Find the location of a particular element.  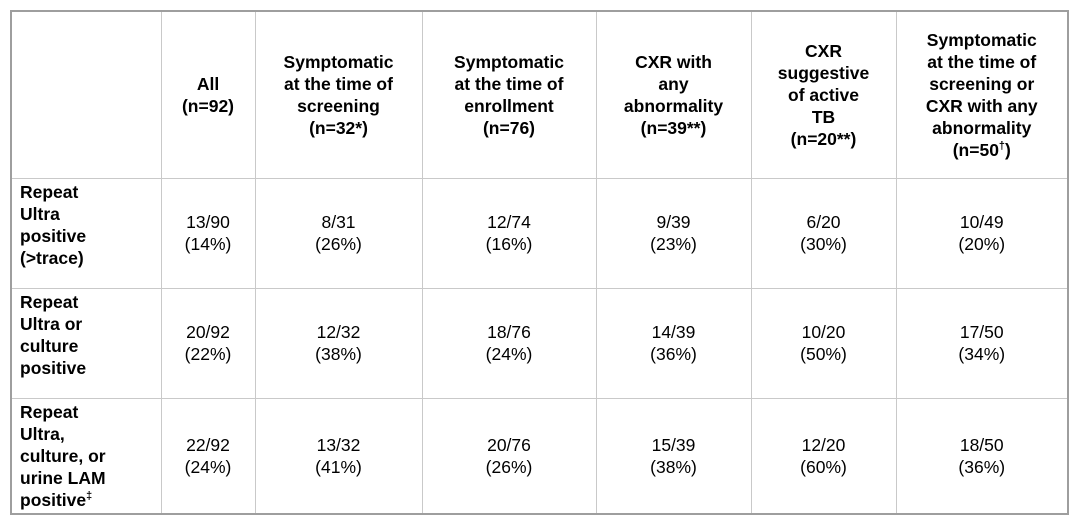

cell-value: 17/50 (34%) is located at coordinates (982, 343).